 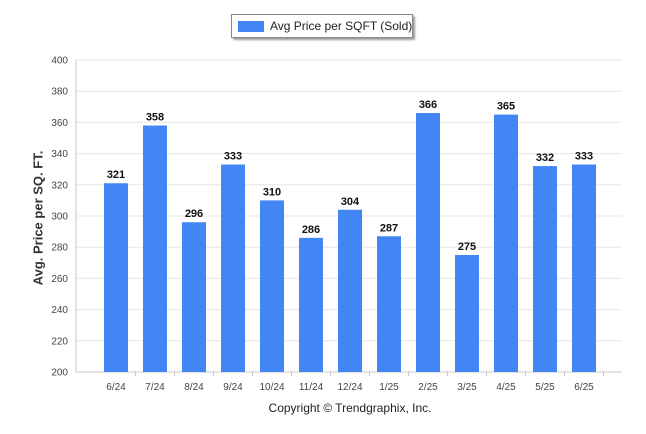 I want to click on y-tick-label: 240, so click(x=59, y=310).